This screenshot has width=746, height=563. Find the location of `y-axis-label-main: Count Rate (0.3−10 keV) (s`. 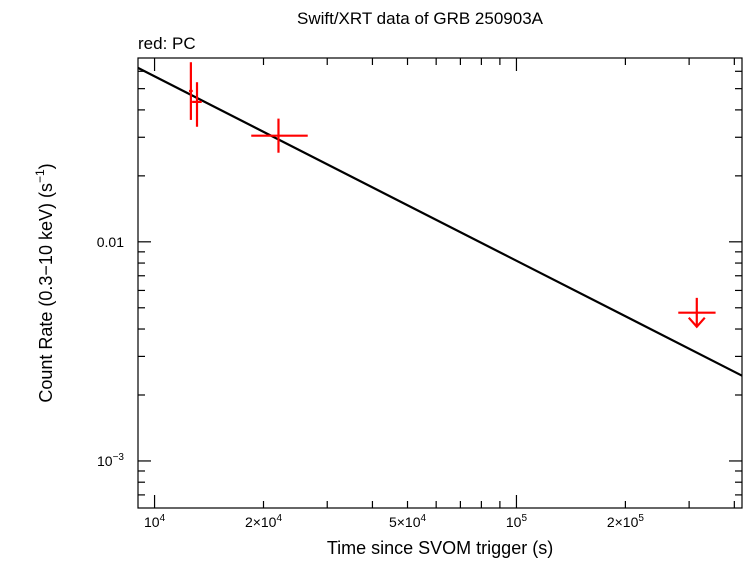

y-axis-label-main: Count Rate (0.3−10 keV) (s is located at coordinates (46, 293).